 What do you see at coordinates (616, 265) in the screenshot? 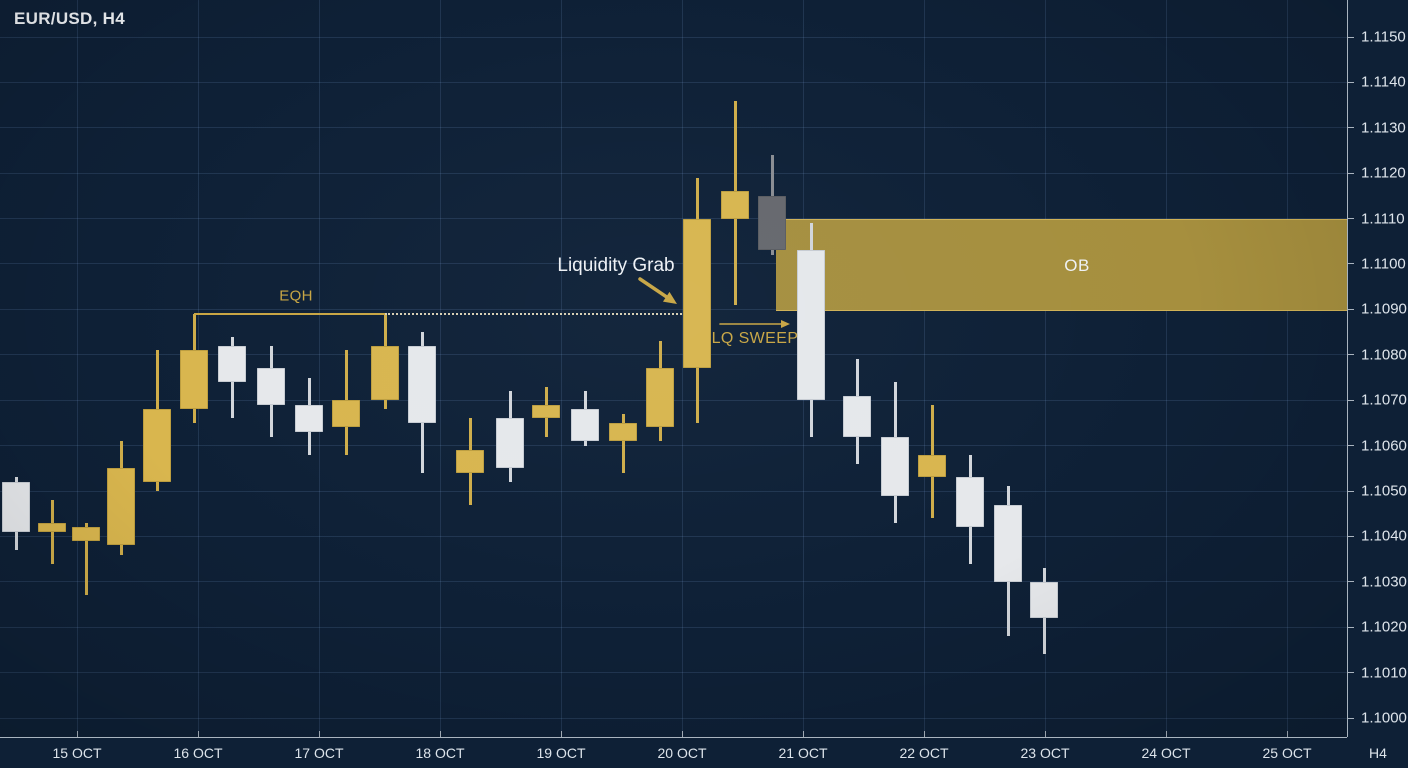
I see `liquidity-grab-annotation-label: Liquidity Grab` at bounding box center [616, 265].